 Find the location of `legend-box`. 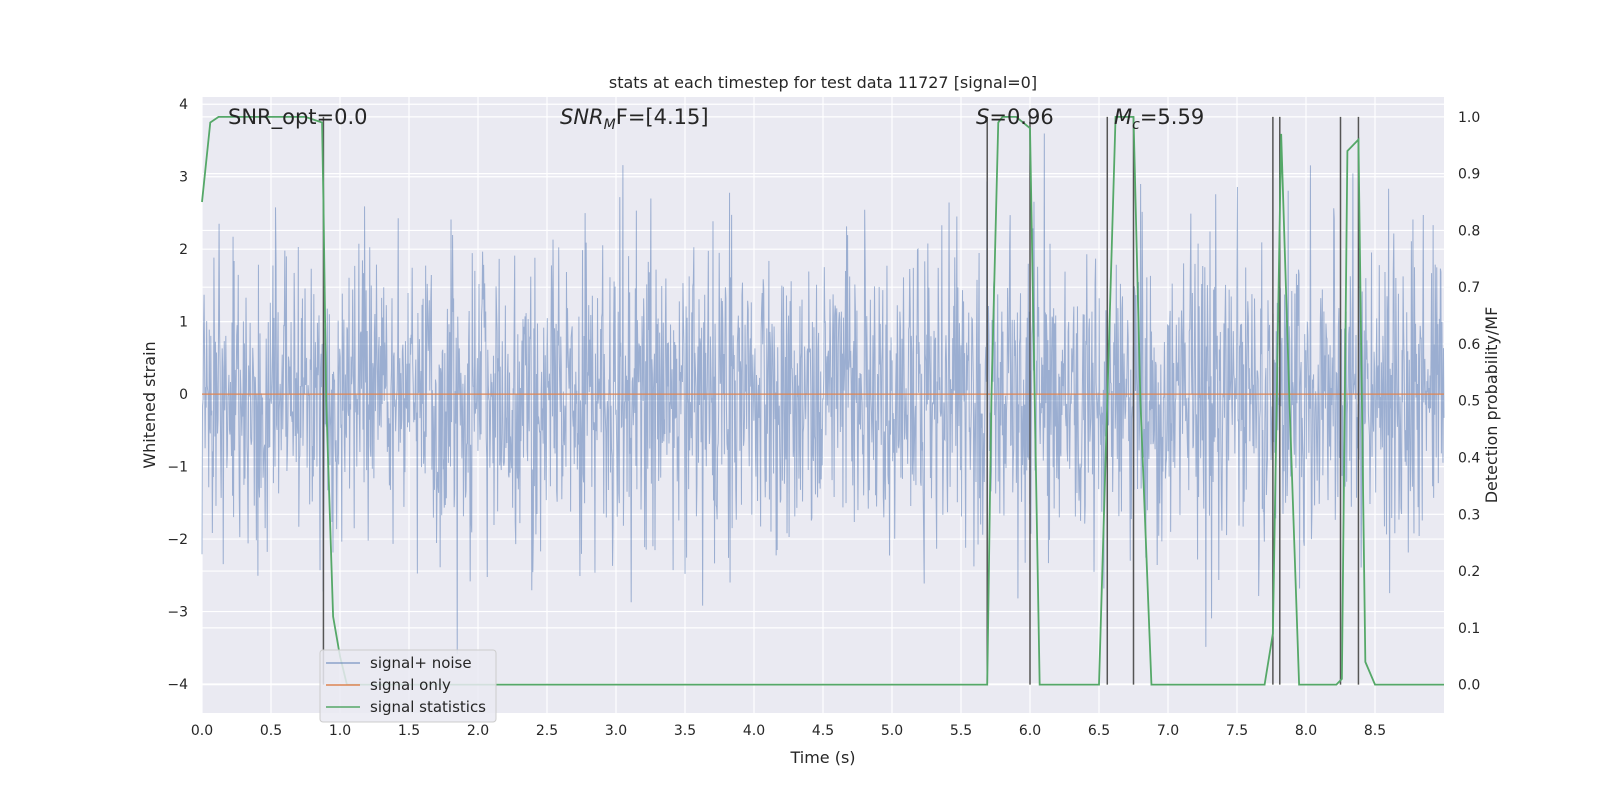

legend-box is located at coordinates (408, 686).